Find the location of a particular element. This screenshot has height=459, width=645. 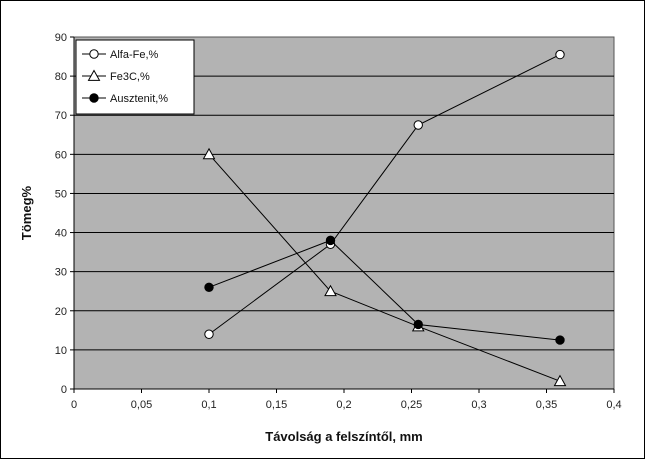

y-tick-label: 40 is located at coordinates (61, 234).